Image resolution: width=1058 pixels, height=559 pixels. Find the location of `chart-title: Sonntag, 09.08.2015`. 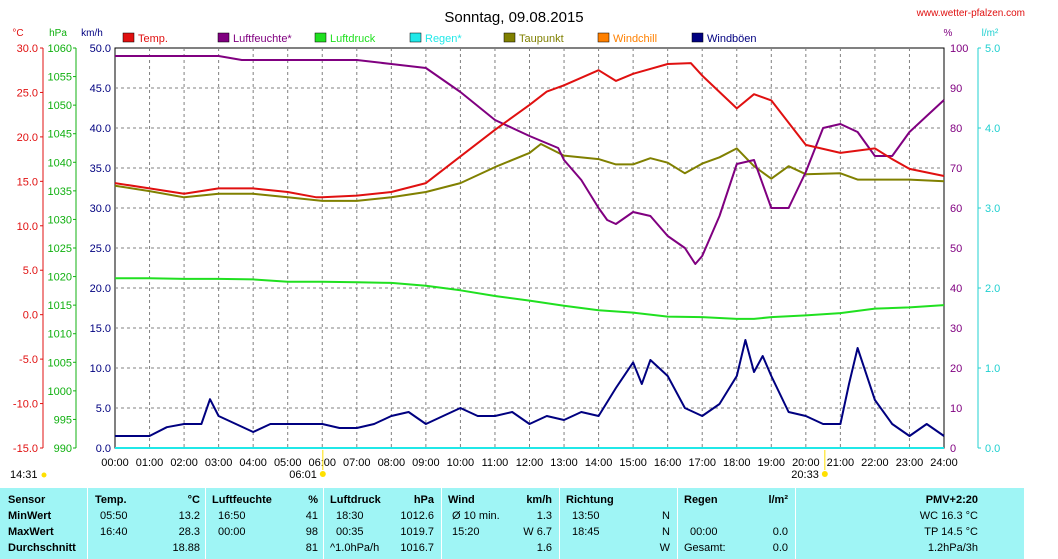

chart-title: Sonntag, 09.08.2015 is located at coordinates (513, 17).